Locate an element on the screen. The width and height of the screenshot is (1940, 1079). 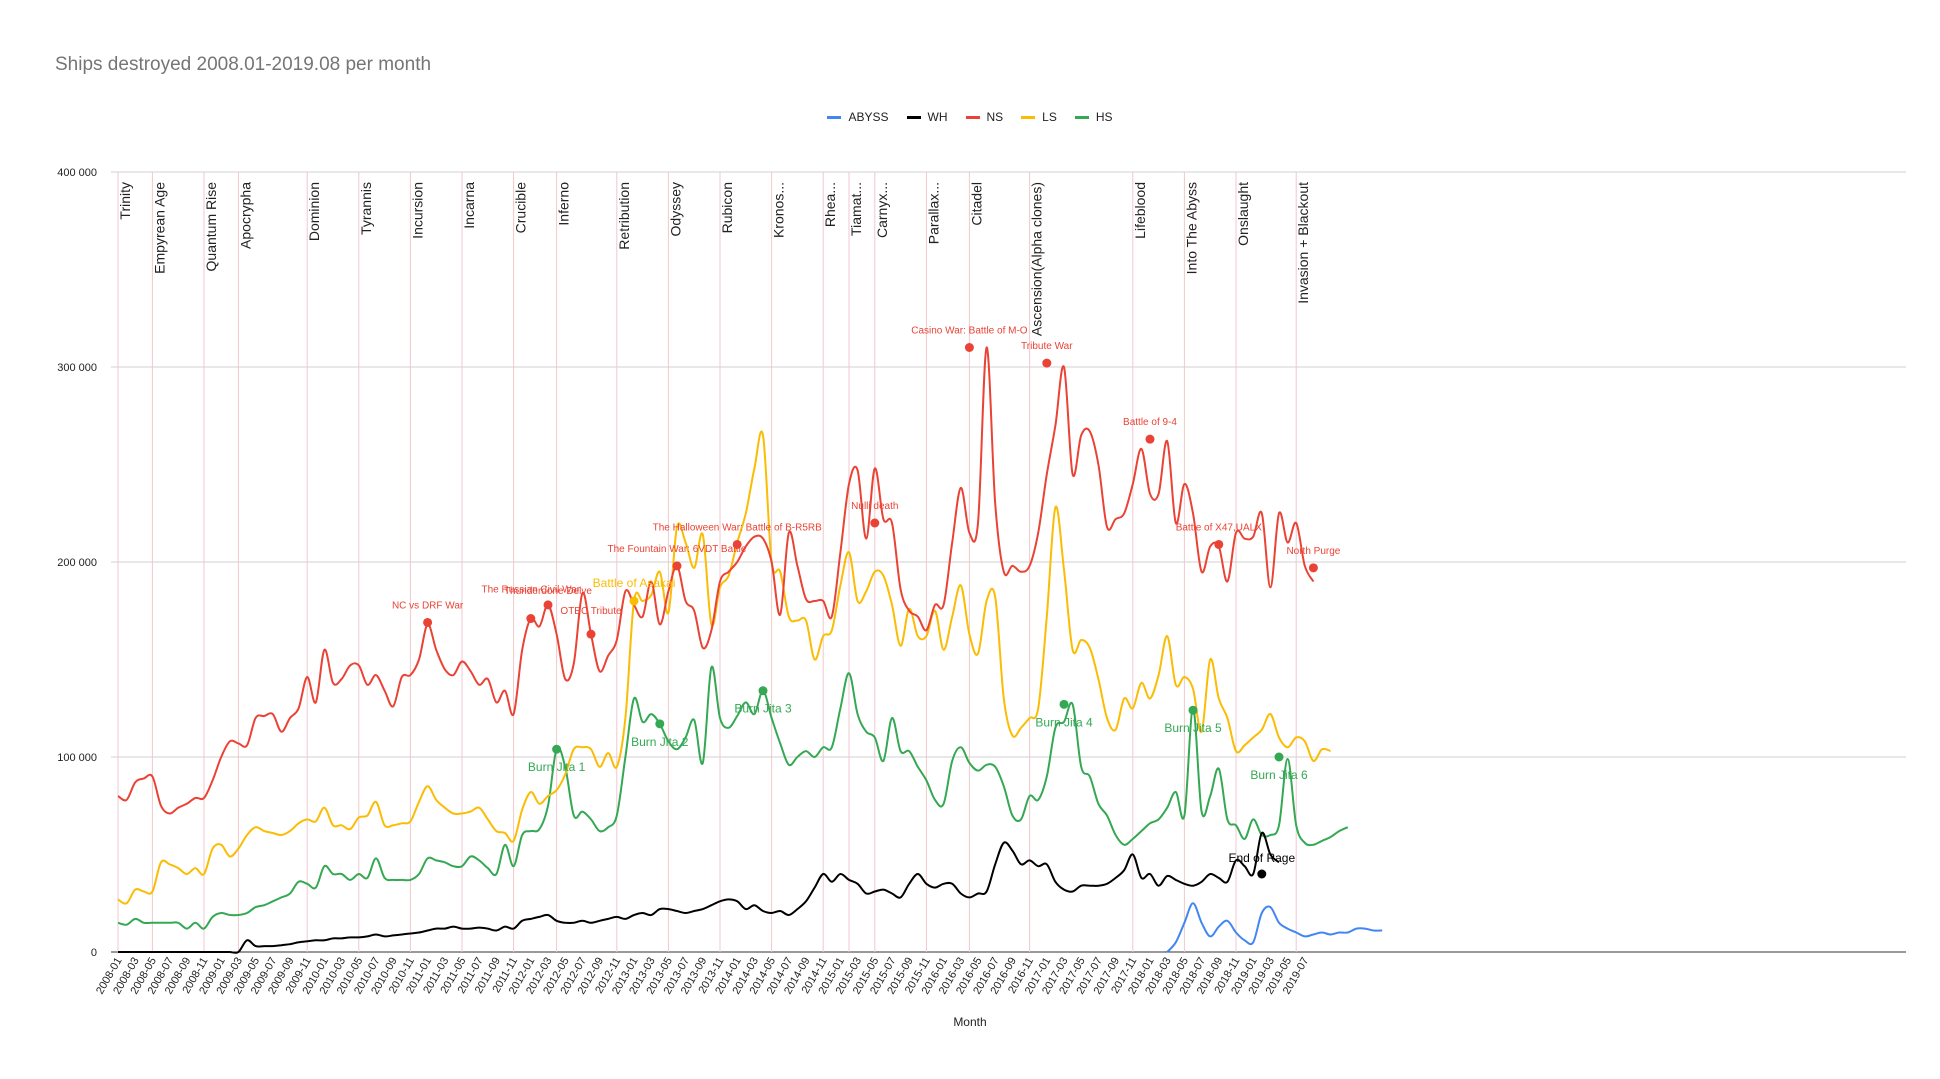
annotation-label: Nulli death is located at coordinates (874, 506).